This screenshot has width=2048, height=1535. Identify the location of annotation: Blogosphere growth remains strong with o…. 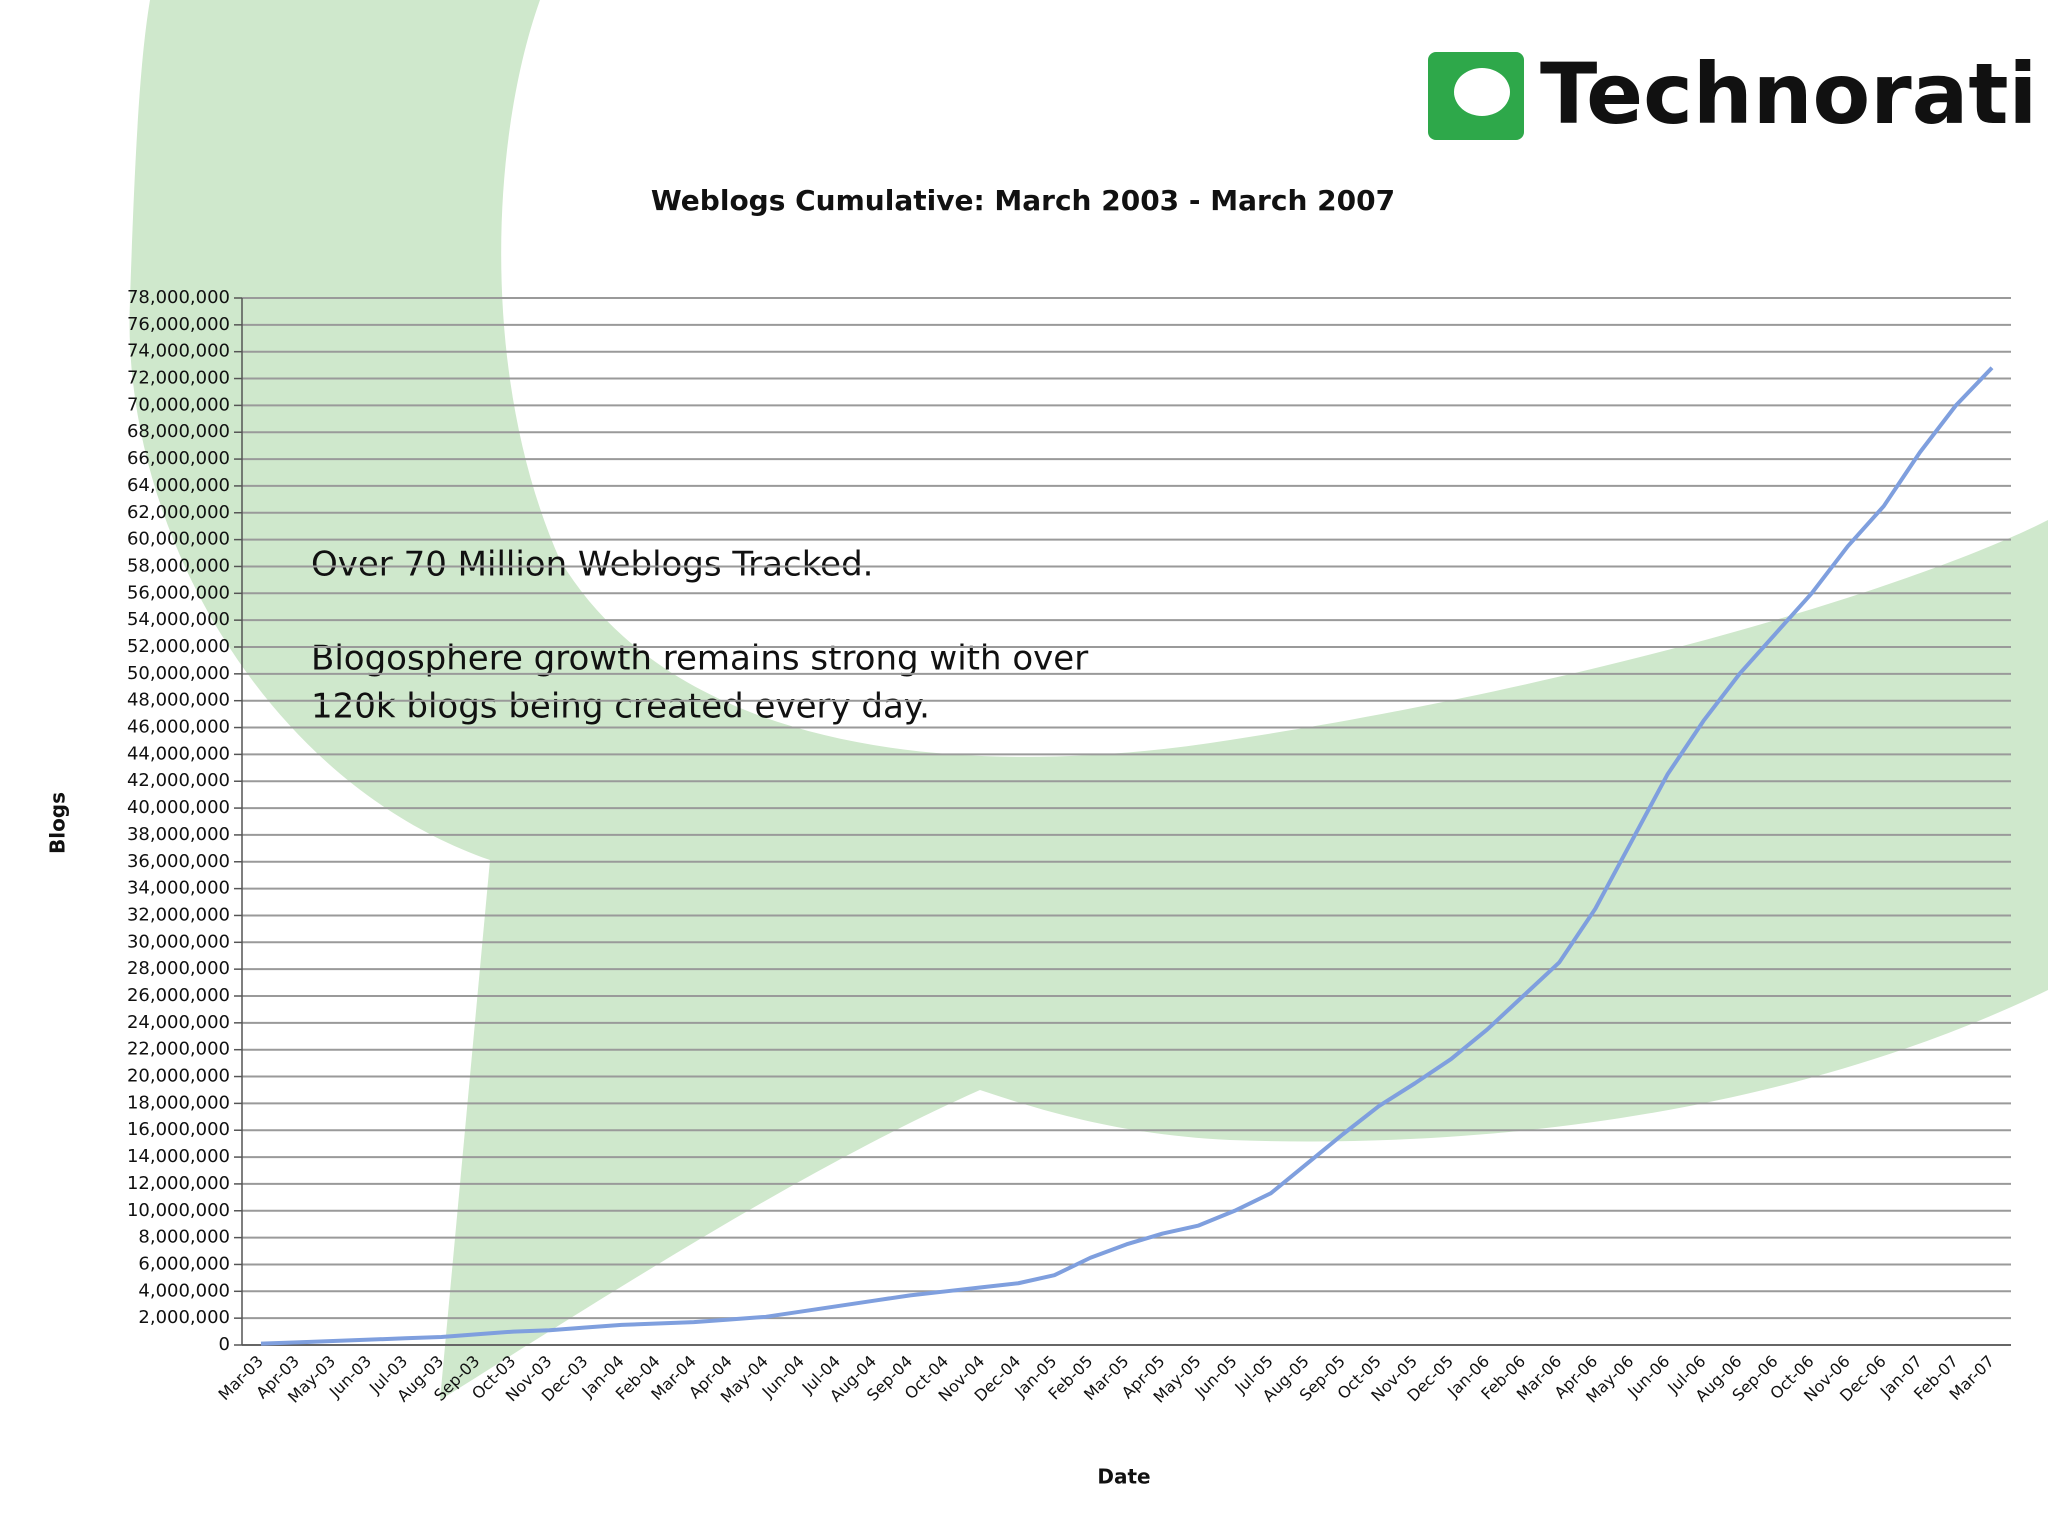
(699, 659).